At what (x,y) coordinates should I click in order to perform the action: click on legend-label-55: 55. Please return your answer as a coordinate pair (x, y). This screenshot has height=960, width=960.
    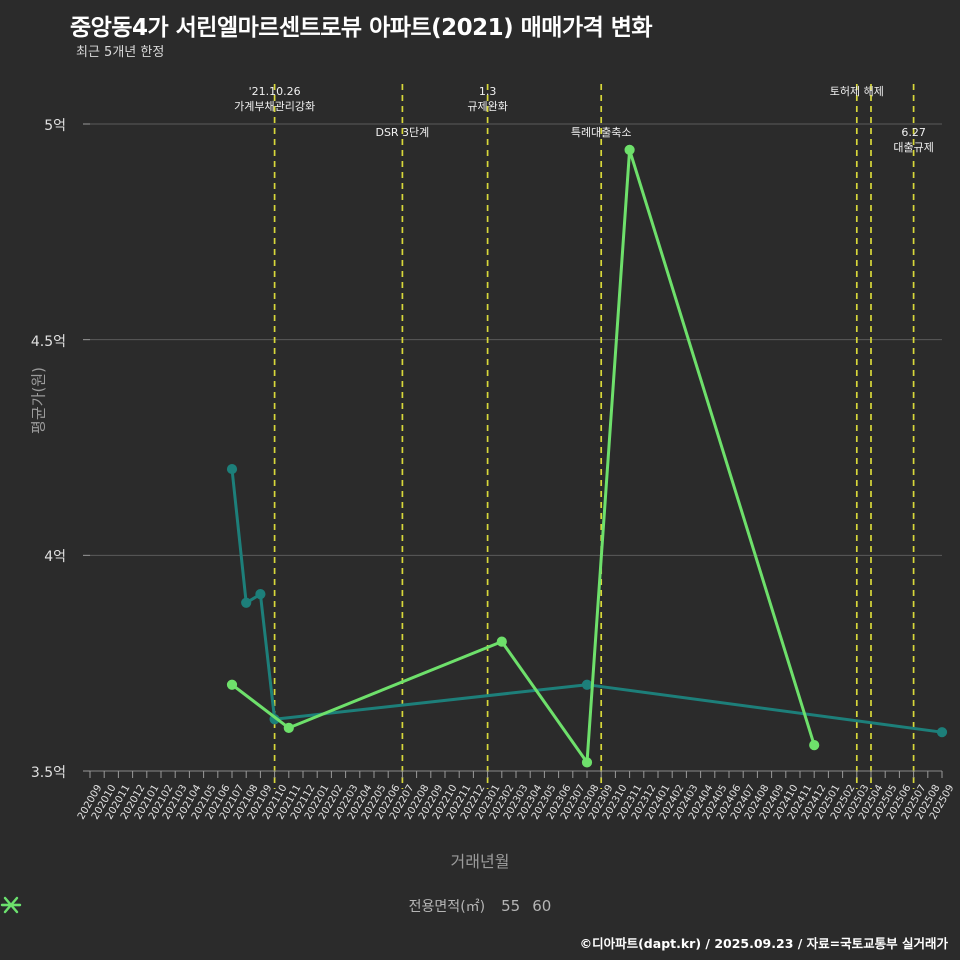
    Looking at the image, I should click on (511, 906).